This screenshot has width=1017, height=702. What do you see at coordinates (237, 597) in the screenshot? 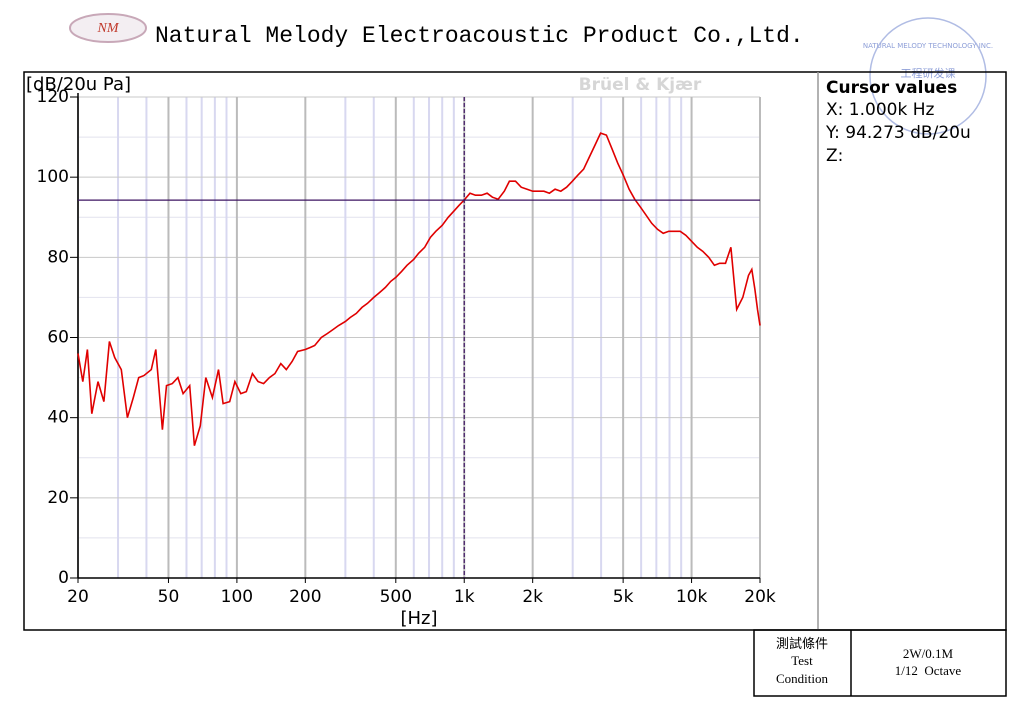
I see `x-tick-label: 100` at bounding box center [237, 597].